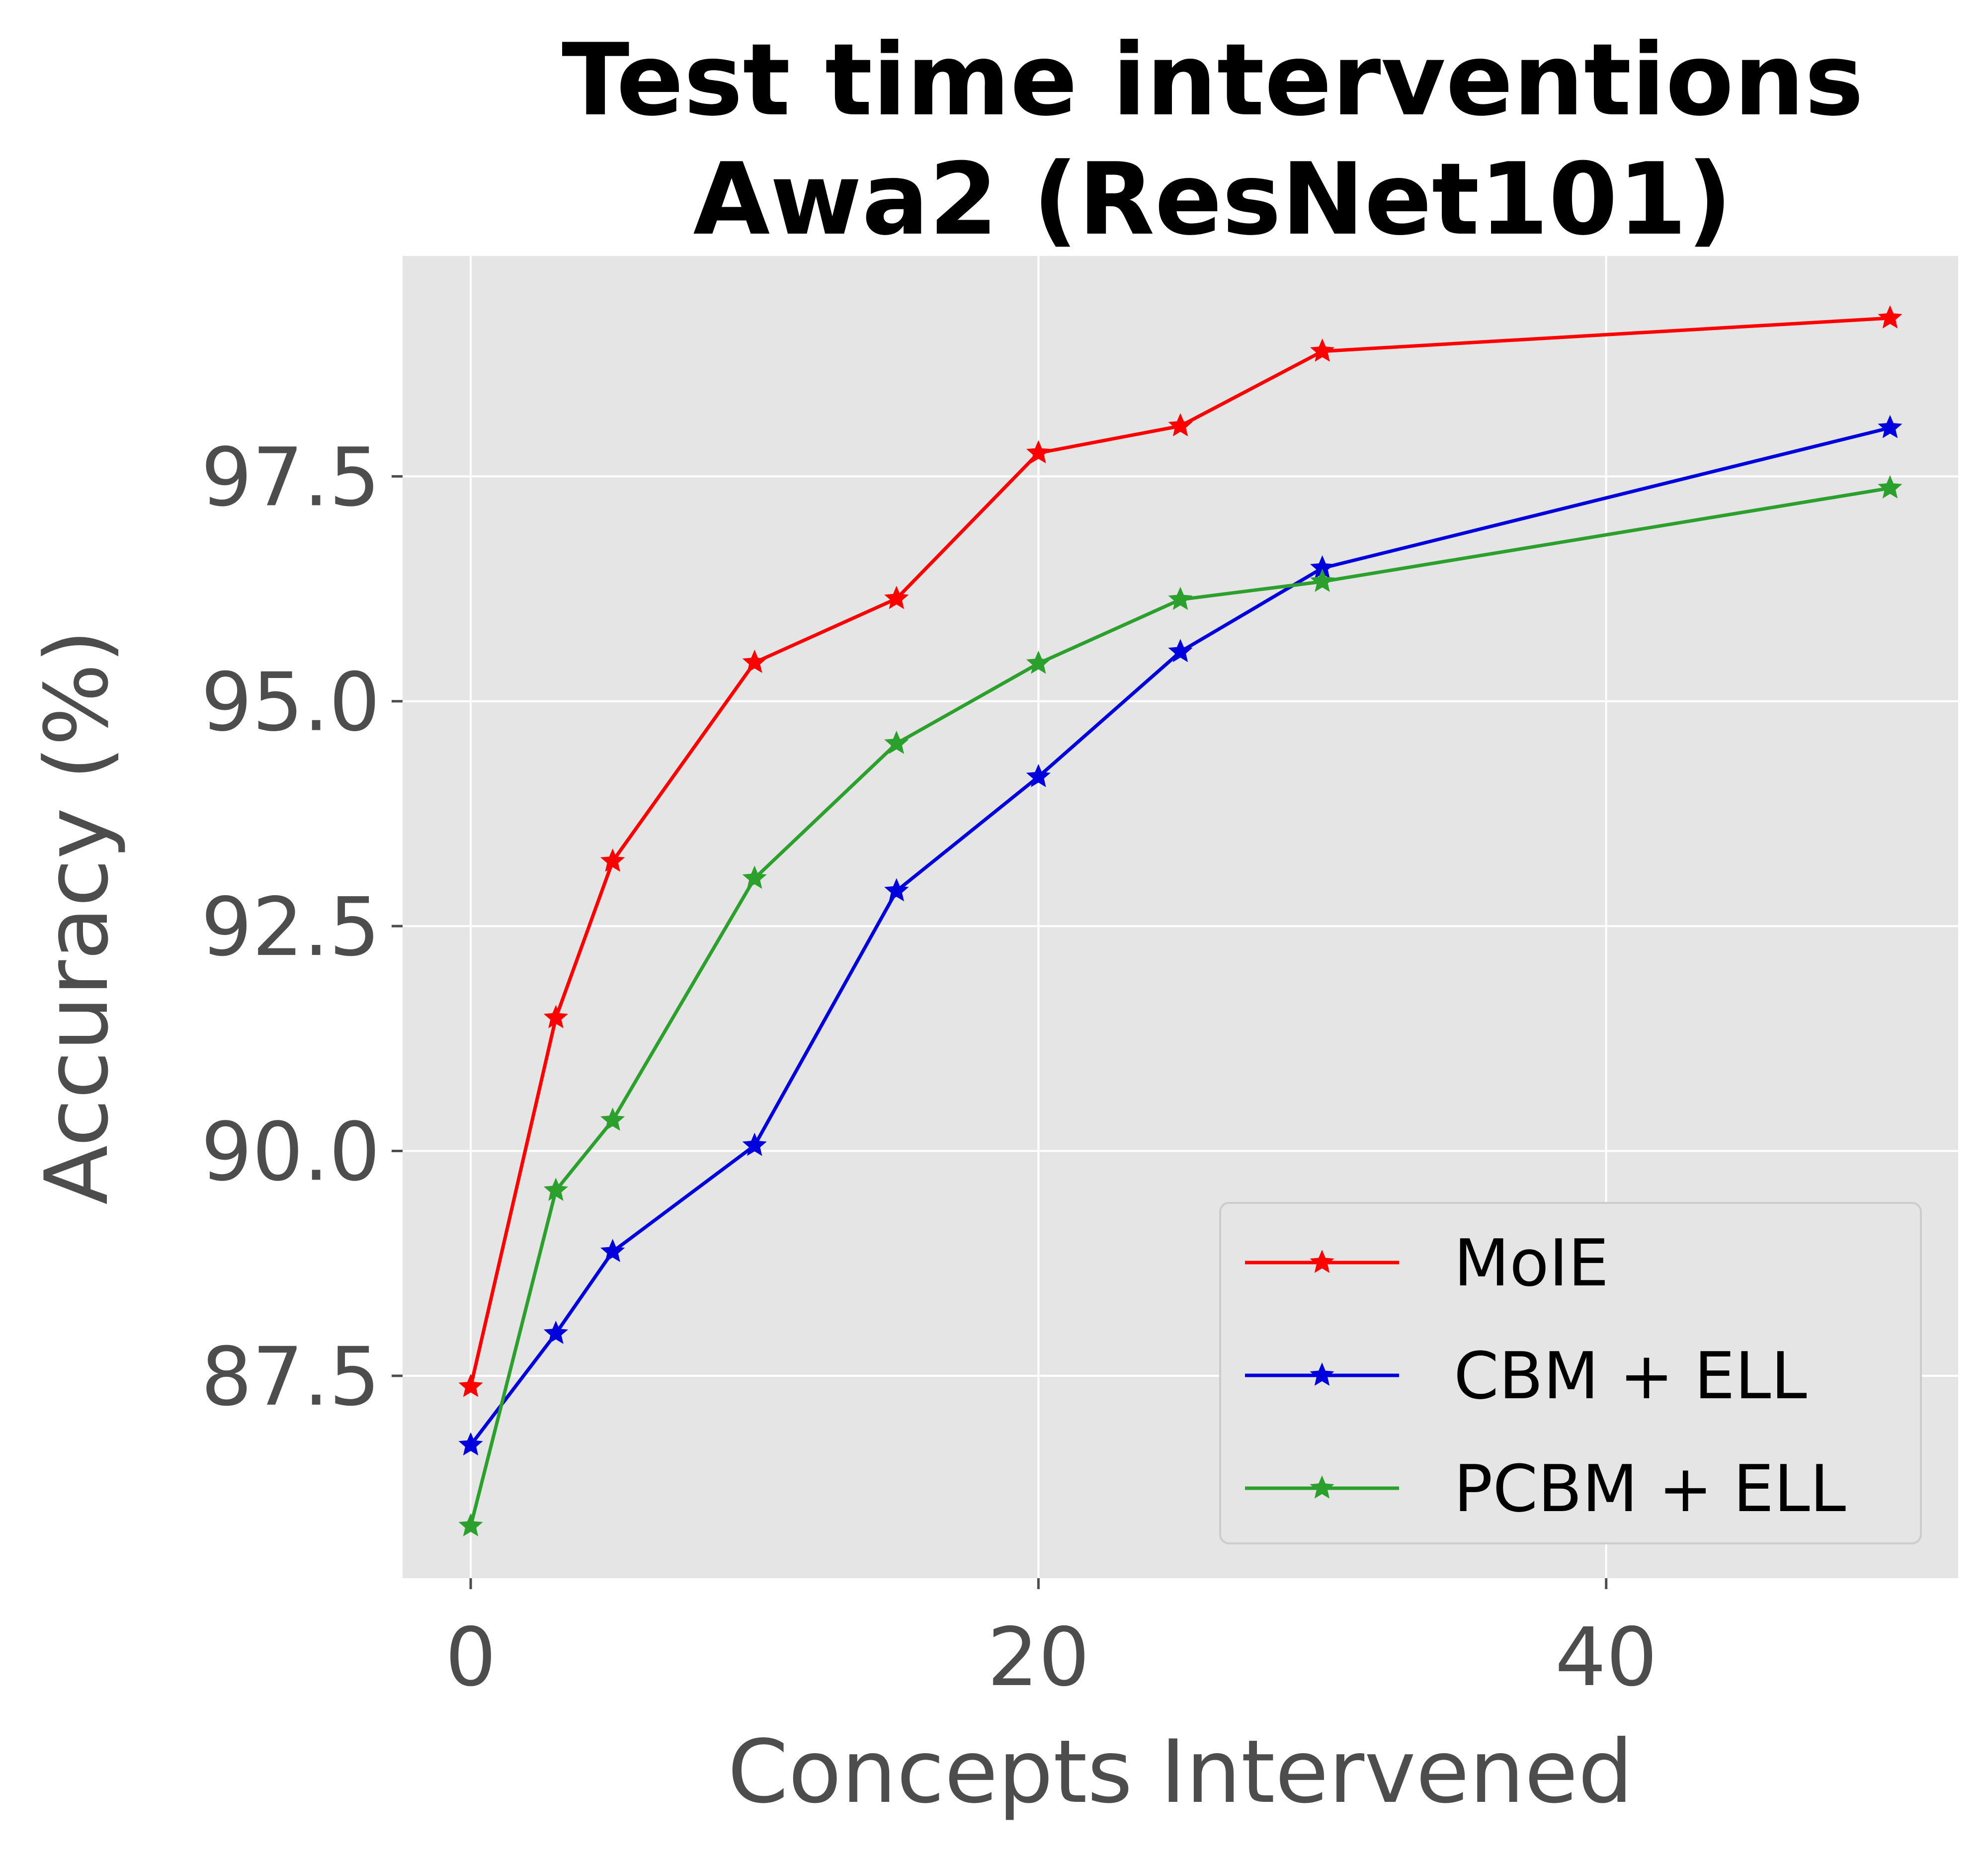 This screenshot has width=1988, height=1864. Describe the element at coordinates (471, 1658) in the screenshot. I see `x-tick-label: 0` at that location.